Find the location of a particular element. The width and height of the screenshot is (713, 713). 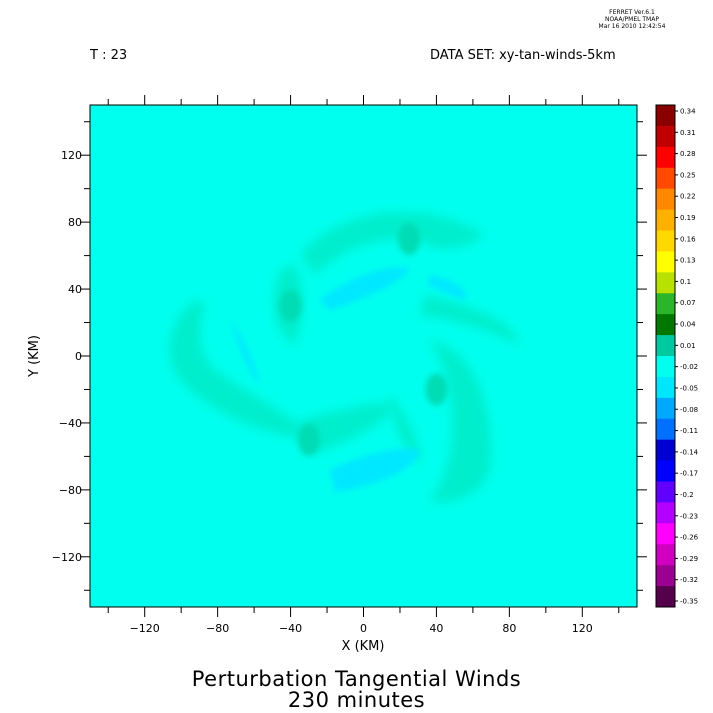

colorbar-frame is located at coordinates (665, 356).